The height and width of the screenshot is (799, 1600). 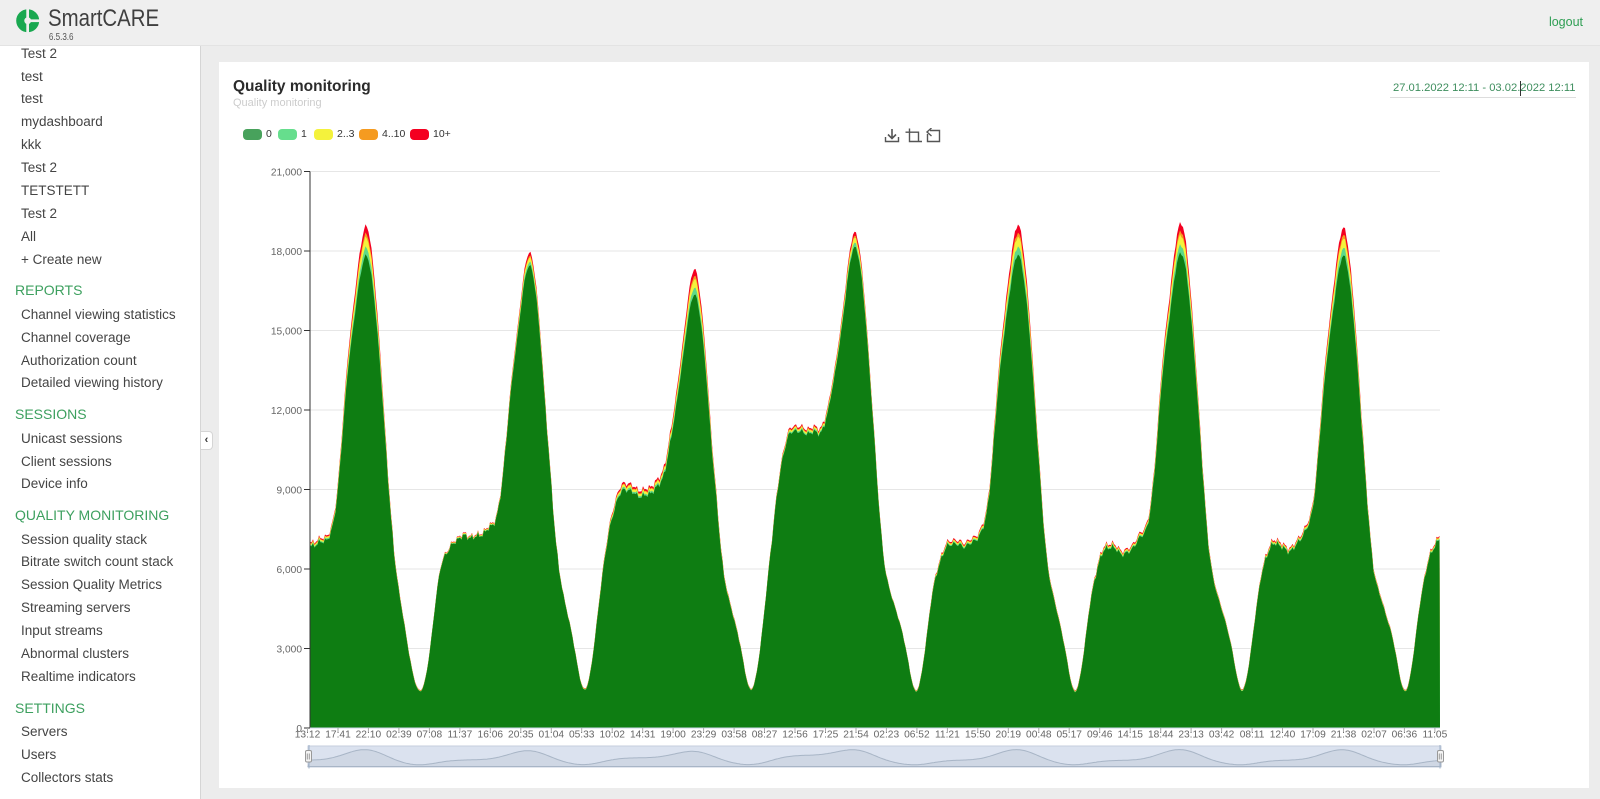 I want to click on svg-text: 22:10, so click(x=369, y=735).